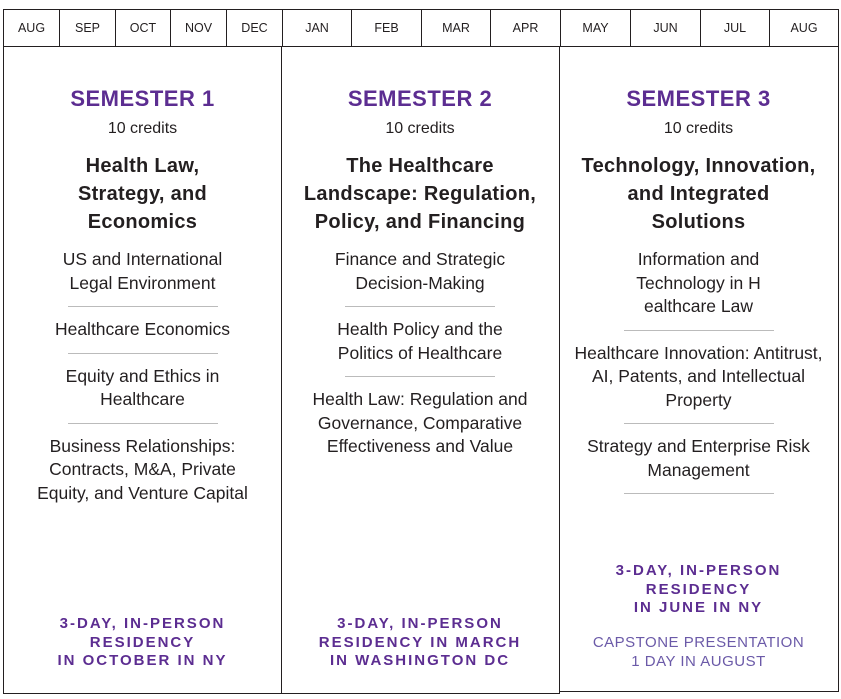  Describe the element at coordinates (255, 28) in the screenshot. I see `month-dec: DEC` at that location.